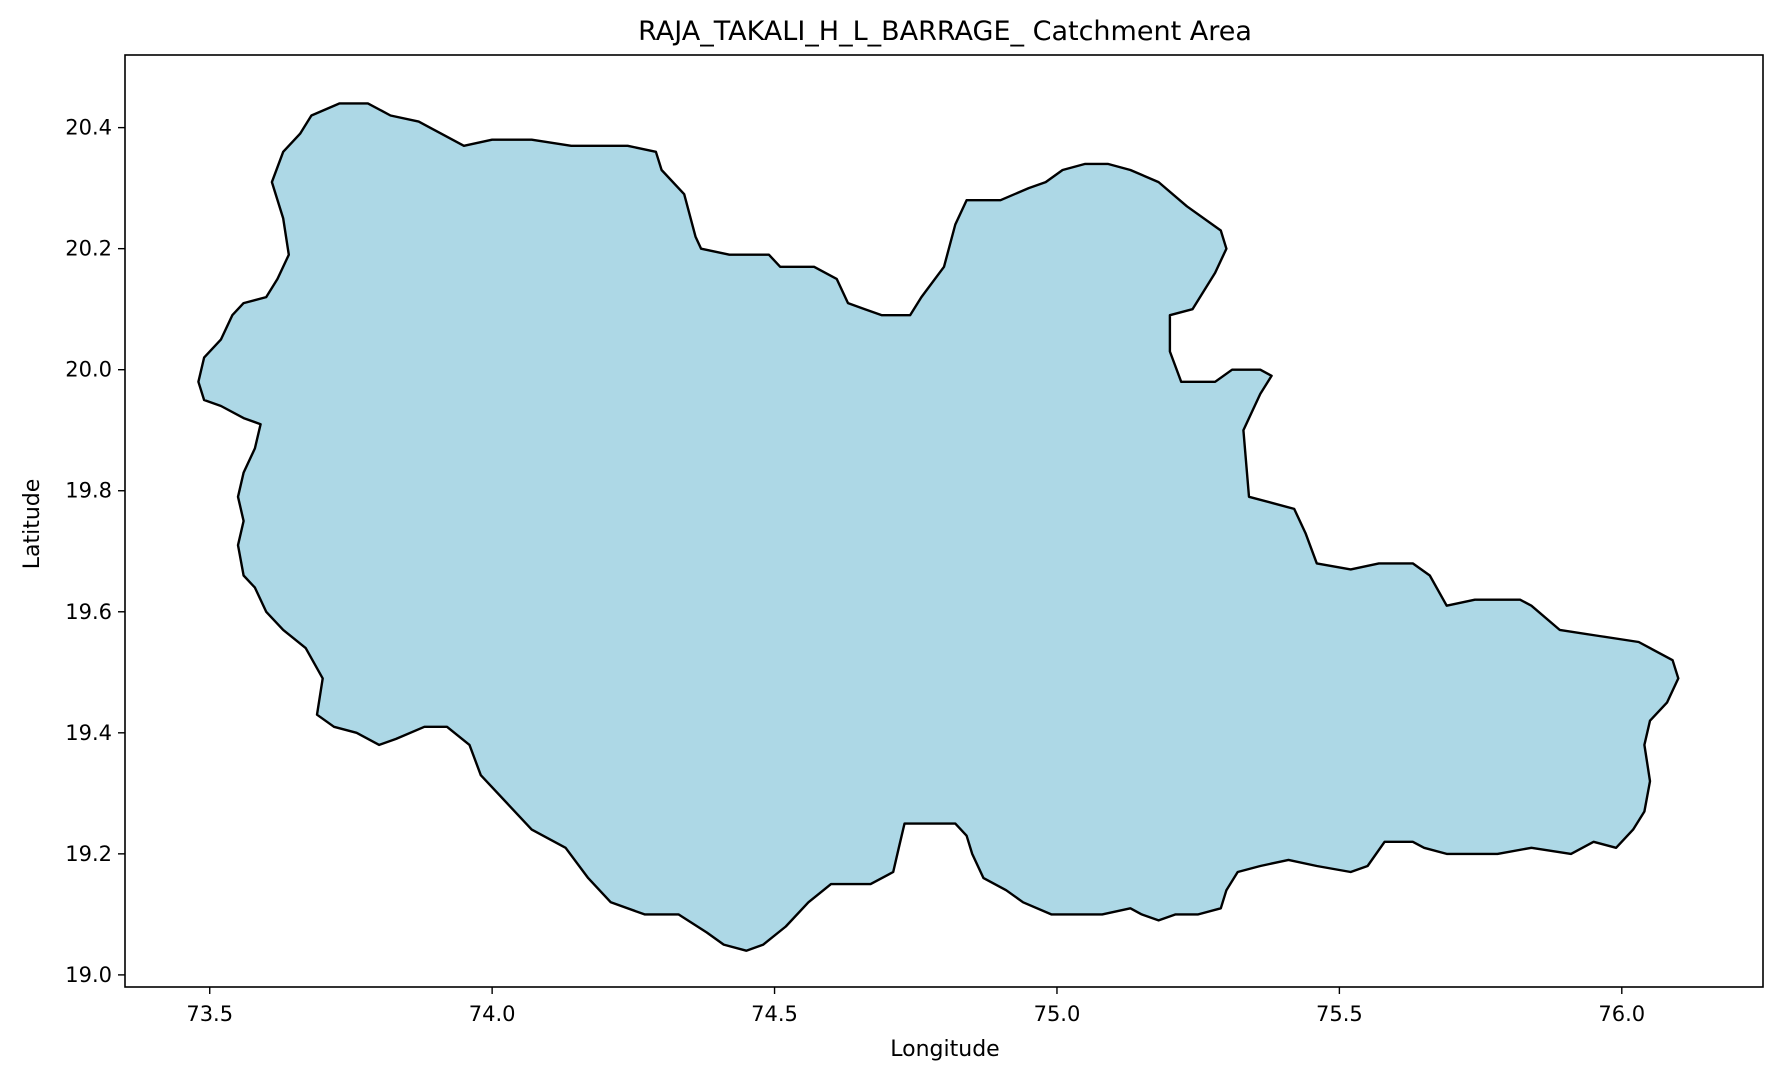  What do you see at coordinates (88, 249) in the screenshot?
I see `y-tick-label: 20.2` at bounding box center [88, 249].